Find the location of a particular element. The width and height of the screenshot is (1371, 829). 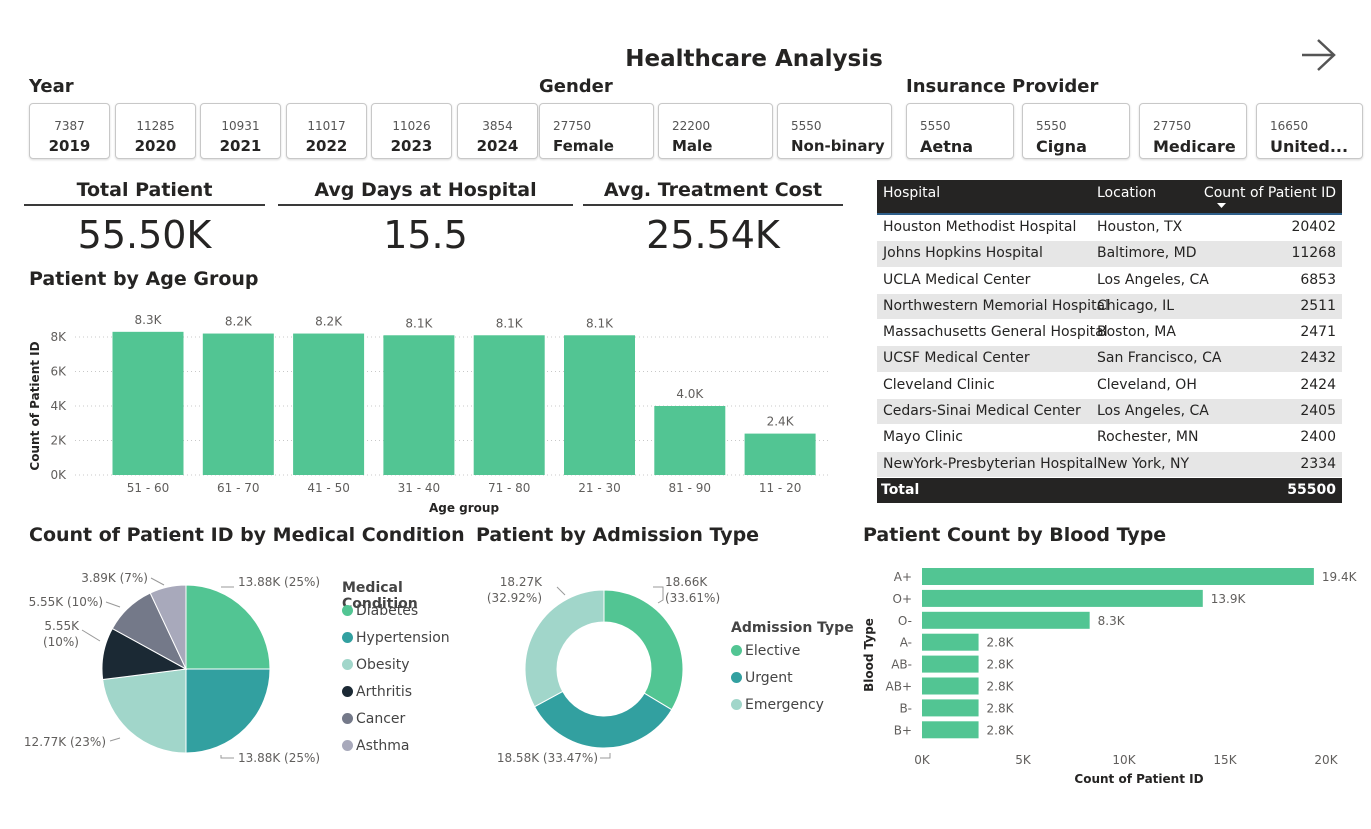

year-tile-2022: 11017 2022 is located at coordinates (326, 131).